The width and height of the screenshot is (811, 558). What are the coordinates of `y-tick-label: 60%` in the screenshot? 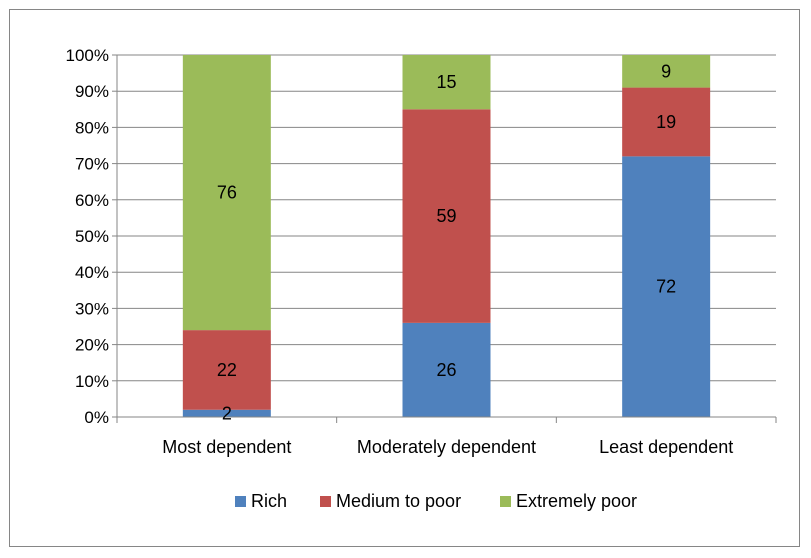 It's located at (92, 200).